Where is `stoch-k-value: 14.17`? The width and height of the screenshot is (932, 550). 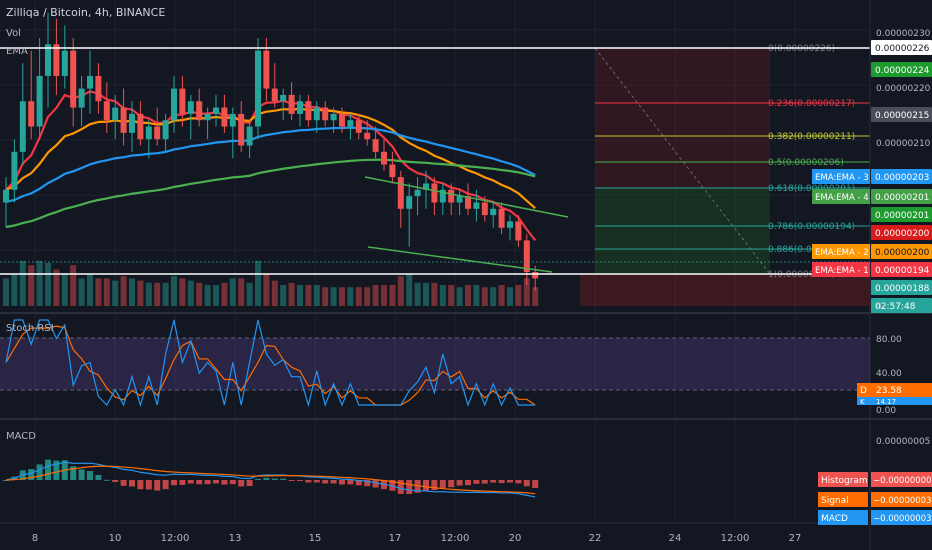 stoch-k-value: 14.17 is located at coordinates (886, 402).